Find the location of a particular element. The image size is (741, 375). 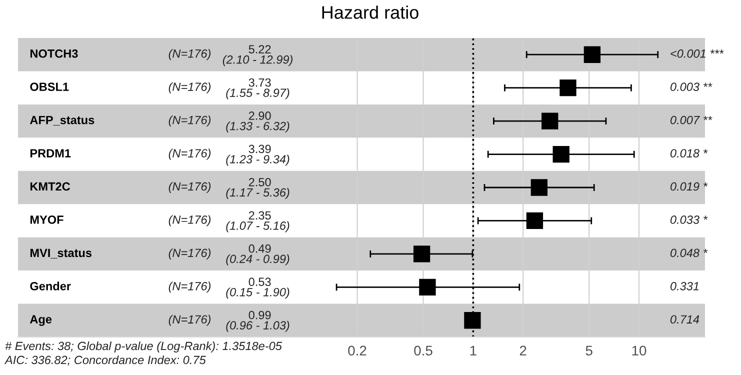

annotation: 0.018 * is located at coordinates (689, 153).